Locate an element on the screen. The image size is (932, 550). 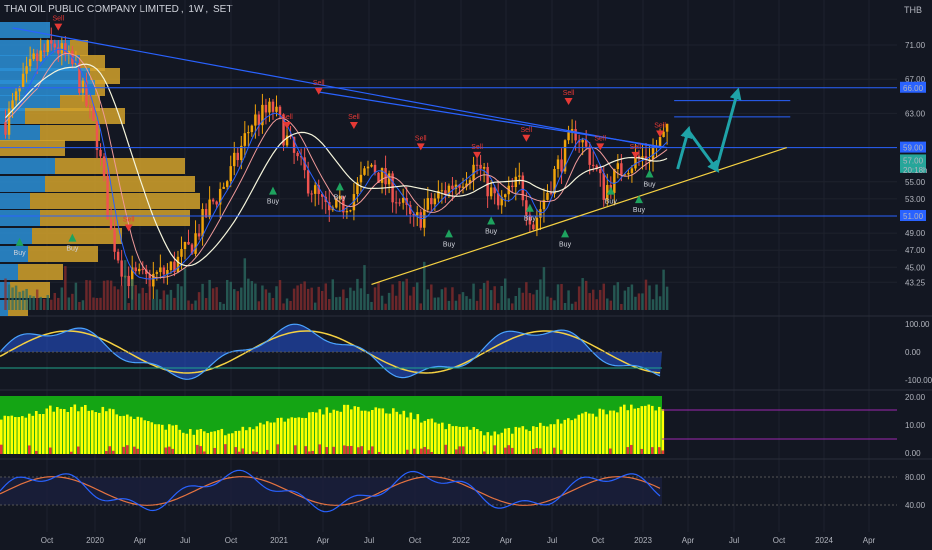
oscillator-area is located at coordinates (331, 352).